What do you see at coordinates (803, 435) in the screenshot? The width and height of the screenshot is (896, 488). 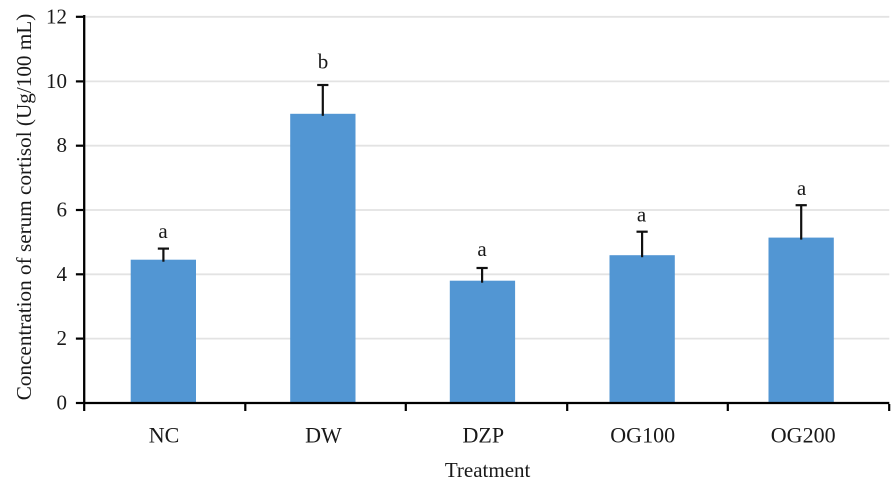 I see `svg-text: OG200` at bounding box center [803, 435].